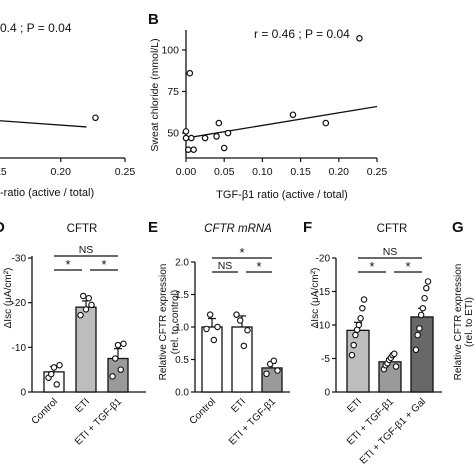 This screenshot has height=474, width=474. I want to click on panel-a-stat-text: 0.4 ; P = 0.04, so click(36, 28).